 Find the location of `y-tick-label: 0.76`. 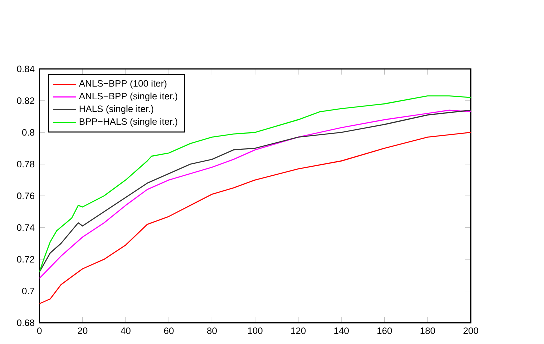

y-tick-label: 0.76 is located at coordinates (26, 196).